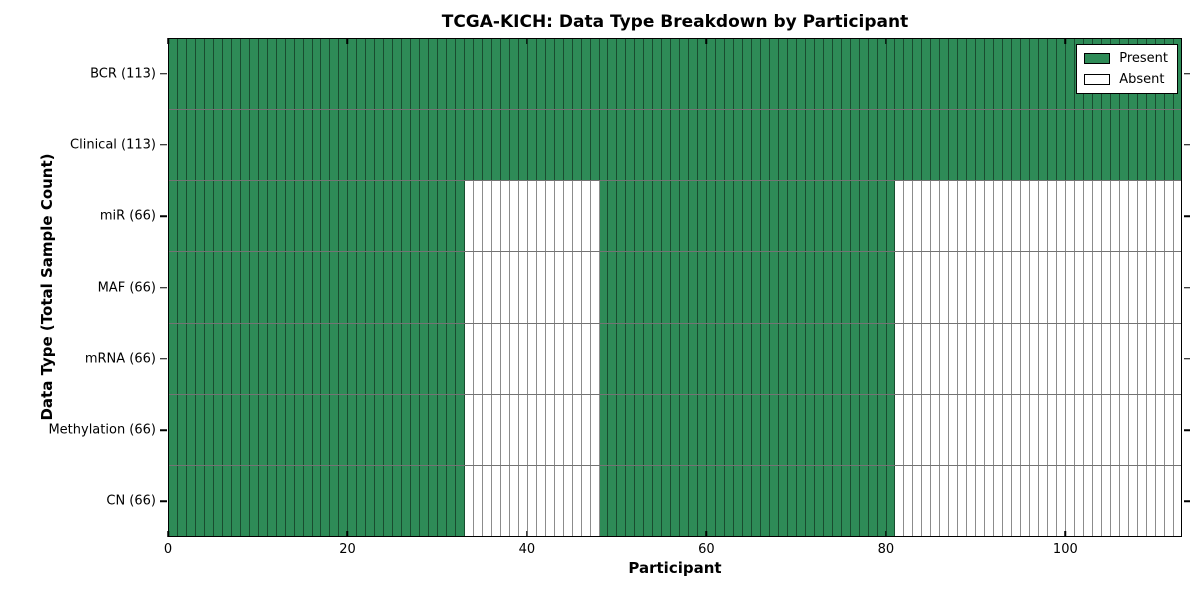 The height and width of the screenshot is (600, 1200). What do you see at coordinates (168, 549) in the screenshot?
I see `x-tick-label: 0` at bounding box center [168, 549].